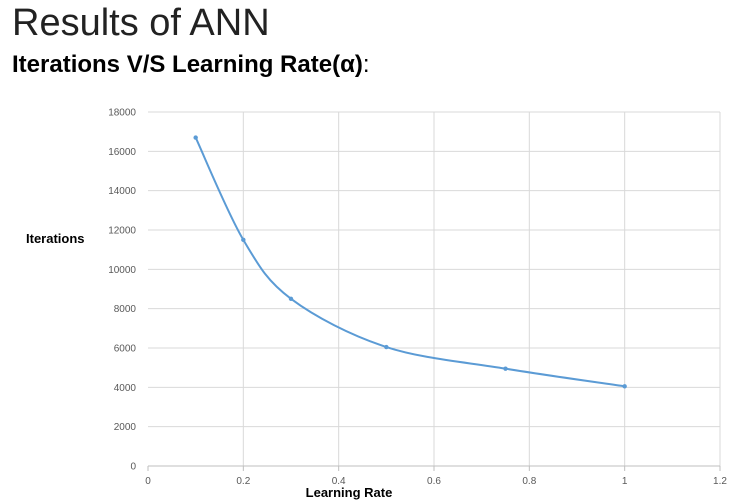  What do you see at coordinates (122, 270) in the screenshot?
I see `y-tick-label: 10000` at bounding box center [122, 270].